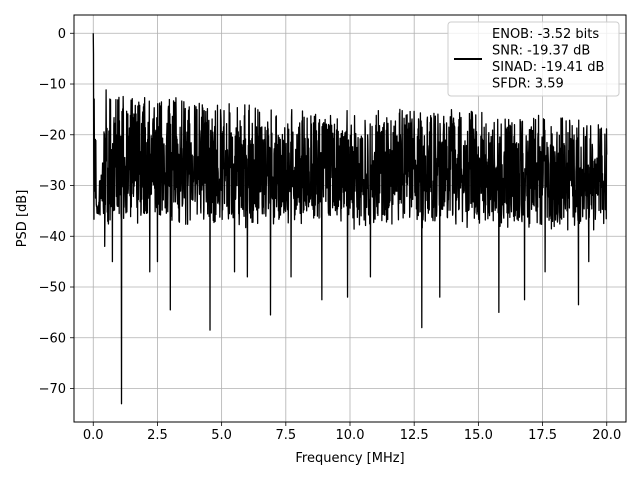 The image size is (640, 480). I want to click on x-axis: 0.0 2.5 5.0 7.5 10.0 12.5 15.0 17.5 20.0, so click(352, 432).